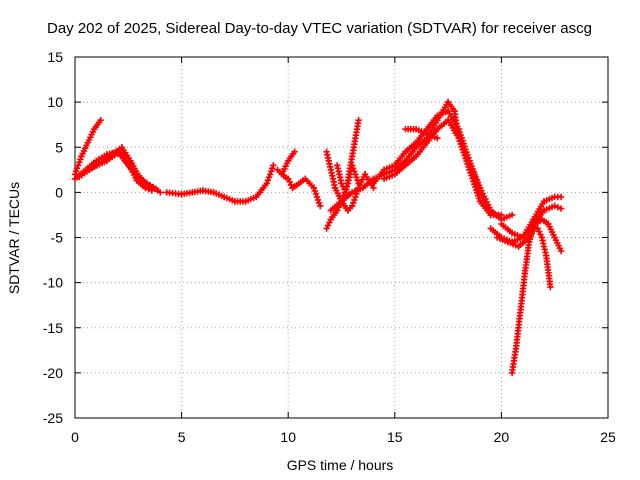 The height and width of the screenshot is (480, 640). What do you see at coordinates (57, 238) in the screenshot?
I see `y-tick-label: -5` at bounding box center [57, 238].